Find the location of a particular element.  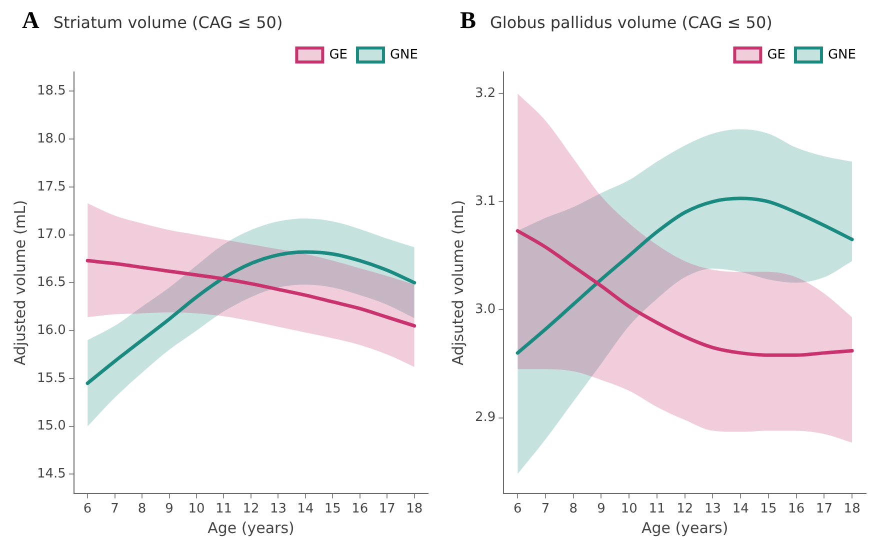

y-axis-title: Adjsuted volume (mL) is located at coordinates (457, 283).